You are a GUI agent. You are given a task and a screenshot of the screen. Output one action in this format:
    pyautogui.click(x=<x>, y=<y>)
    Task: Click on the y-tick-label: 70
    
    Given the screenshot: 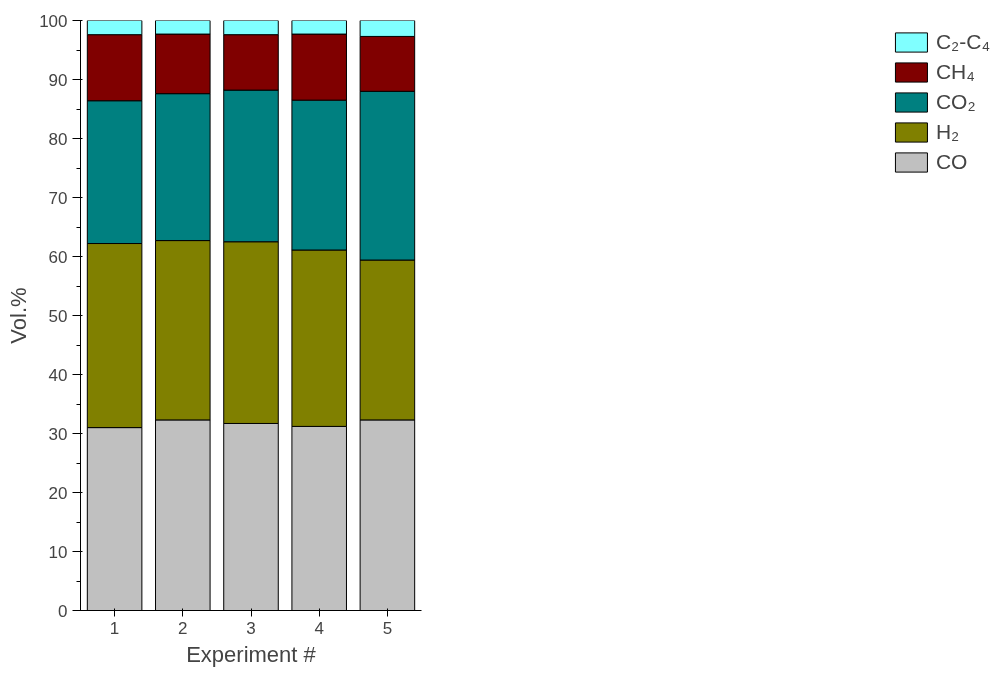 What is the action you would take?
    pyautogui.click(x=58, y=198)
    